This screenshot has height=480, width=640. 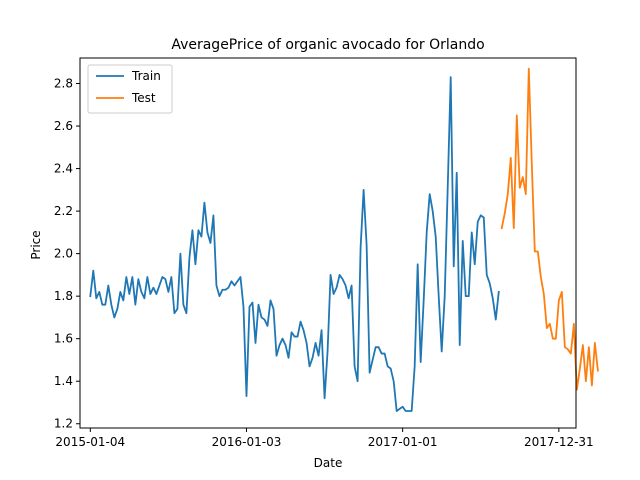 I want to click on x-tick-label: 2015-01-04, so click(x=90, y=442).